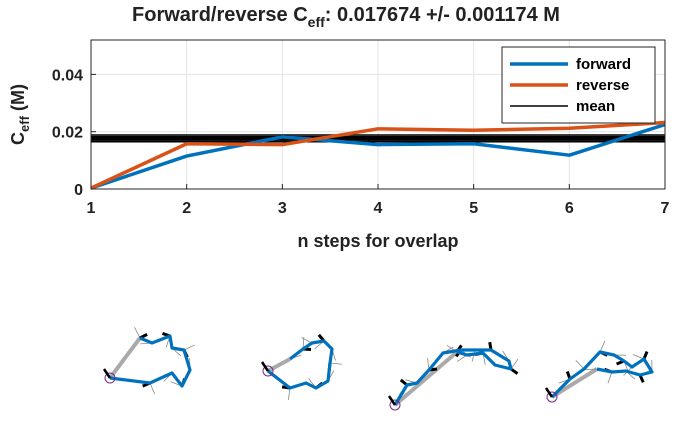 The height and width of the screenshot is (430, 692). Describe the element at coordinates (186, 208) in the screenshot. I see `x-tick-label: 2` at that location.